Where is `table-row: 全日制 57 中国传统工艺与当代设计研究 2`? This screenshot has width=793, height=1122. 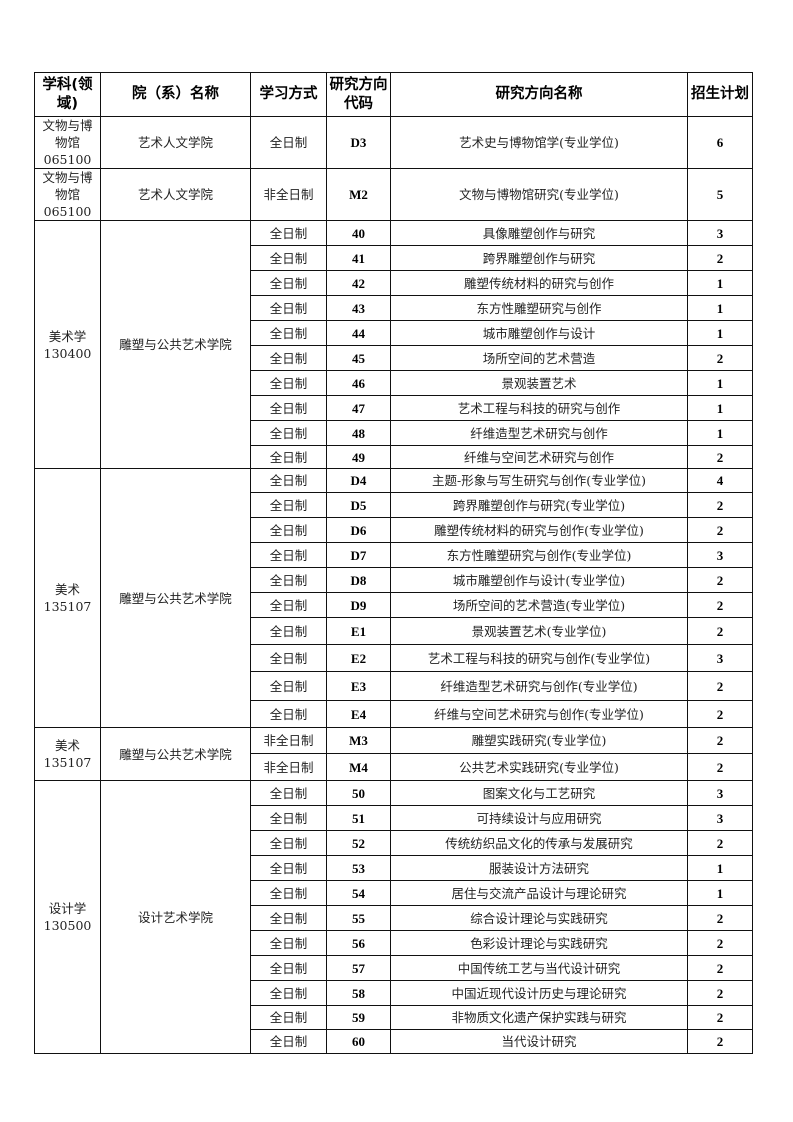 table-row: 全日制 57 中国传统工艺与当代设计研究 2 is located at coordinates (394, 968).